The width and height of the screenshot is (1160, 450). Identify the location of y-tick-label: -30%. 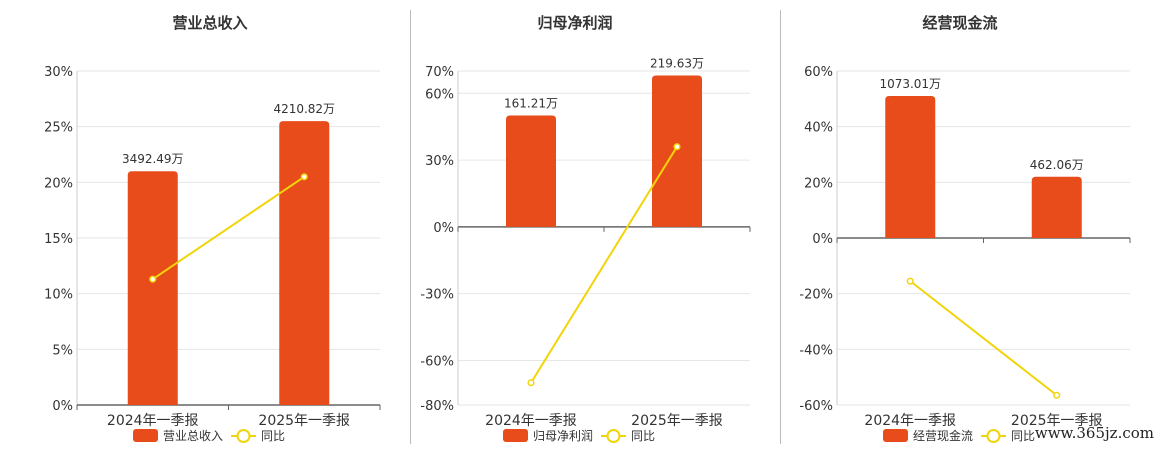
(437, 295).